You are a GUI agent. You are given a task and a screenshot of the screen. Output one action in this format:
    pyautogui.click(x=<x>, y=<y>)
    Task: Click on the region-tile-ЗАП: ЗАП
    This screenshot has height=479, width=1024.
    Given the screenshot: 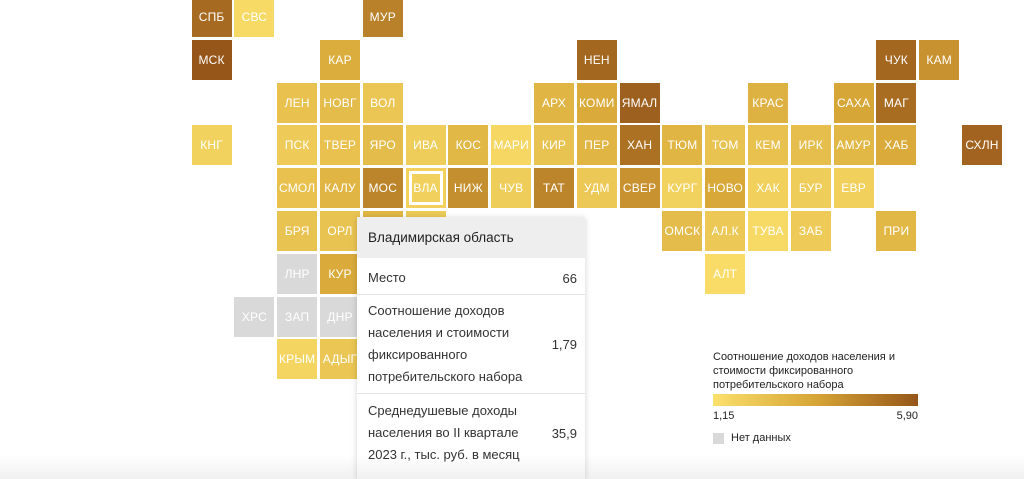 What is the action you would take?
    pyautogui.click(x=297, y=316)
    